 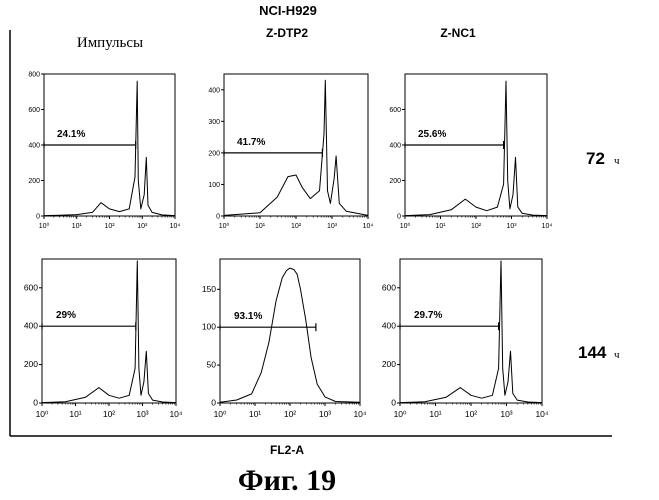 I want to click on column-label-1: Z-DTP2, so click(x=287, y=33).